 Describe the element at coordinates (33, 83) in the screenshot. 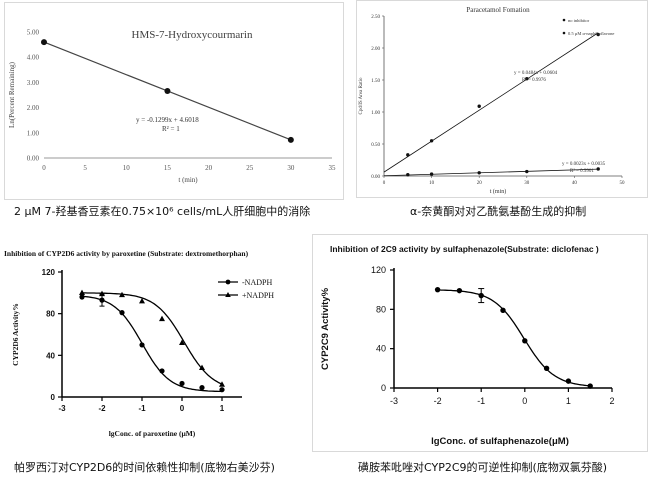

I see `y-tick-label: 3.00` at that location.